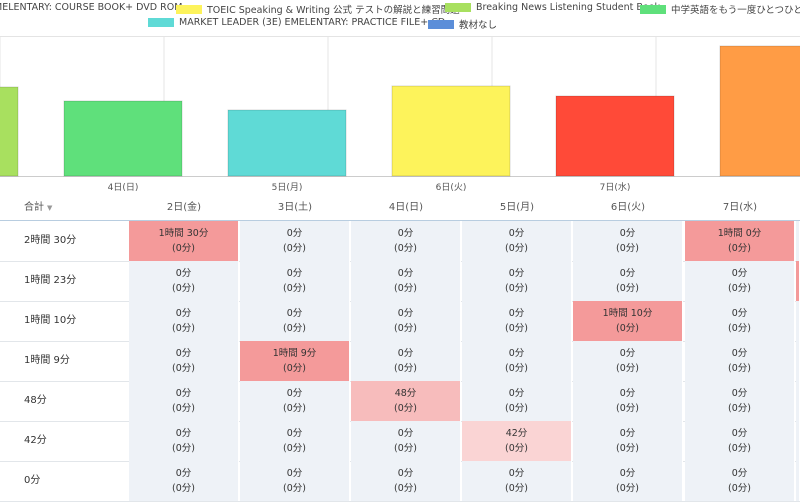 The width and height of the screenshot is (800, 502). Describe the element at coordinates (184, 241) in the screenshot. I see `time-cell: 1時間 30分 (0分)` at that location.